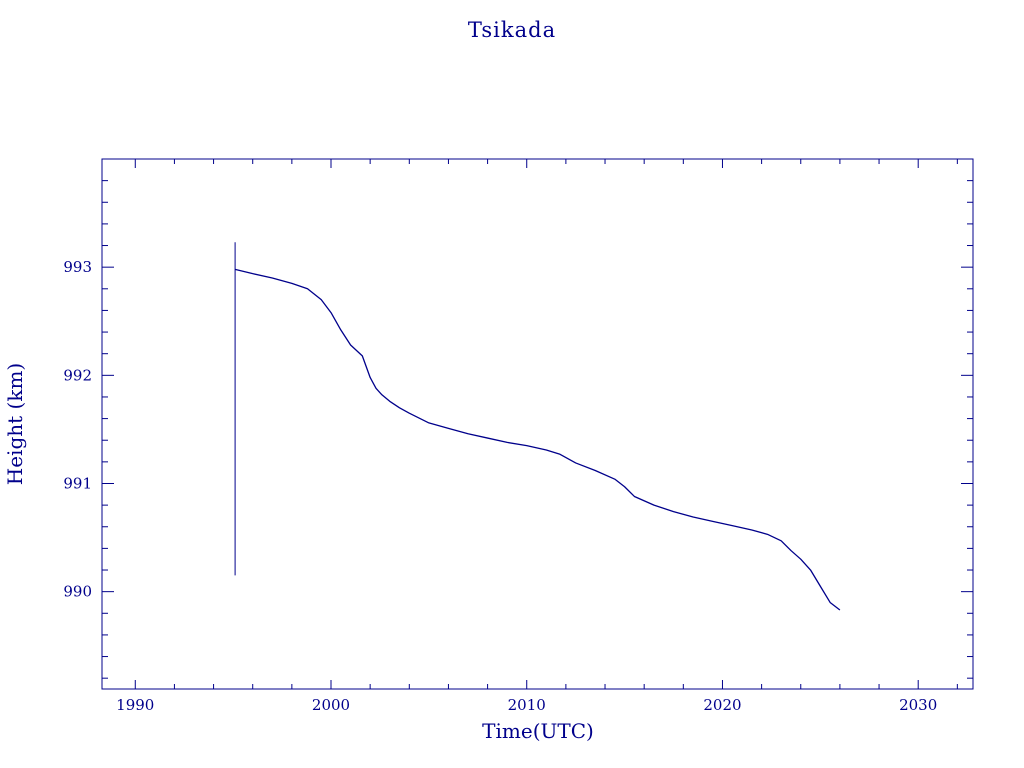 Image resolution: width=1024 pixels, height=768 pixels. Describe the element at coordinates (538, 731) in the screenshot. I see `x-axis-label: Time(UTC)` at that location.